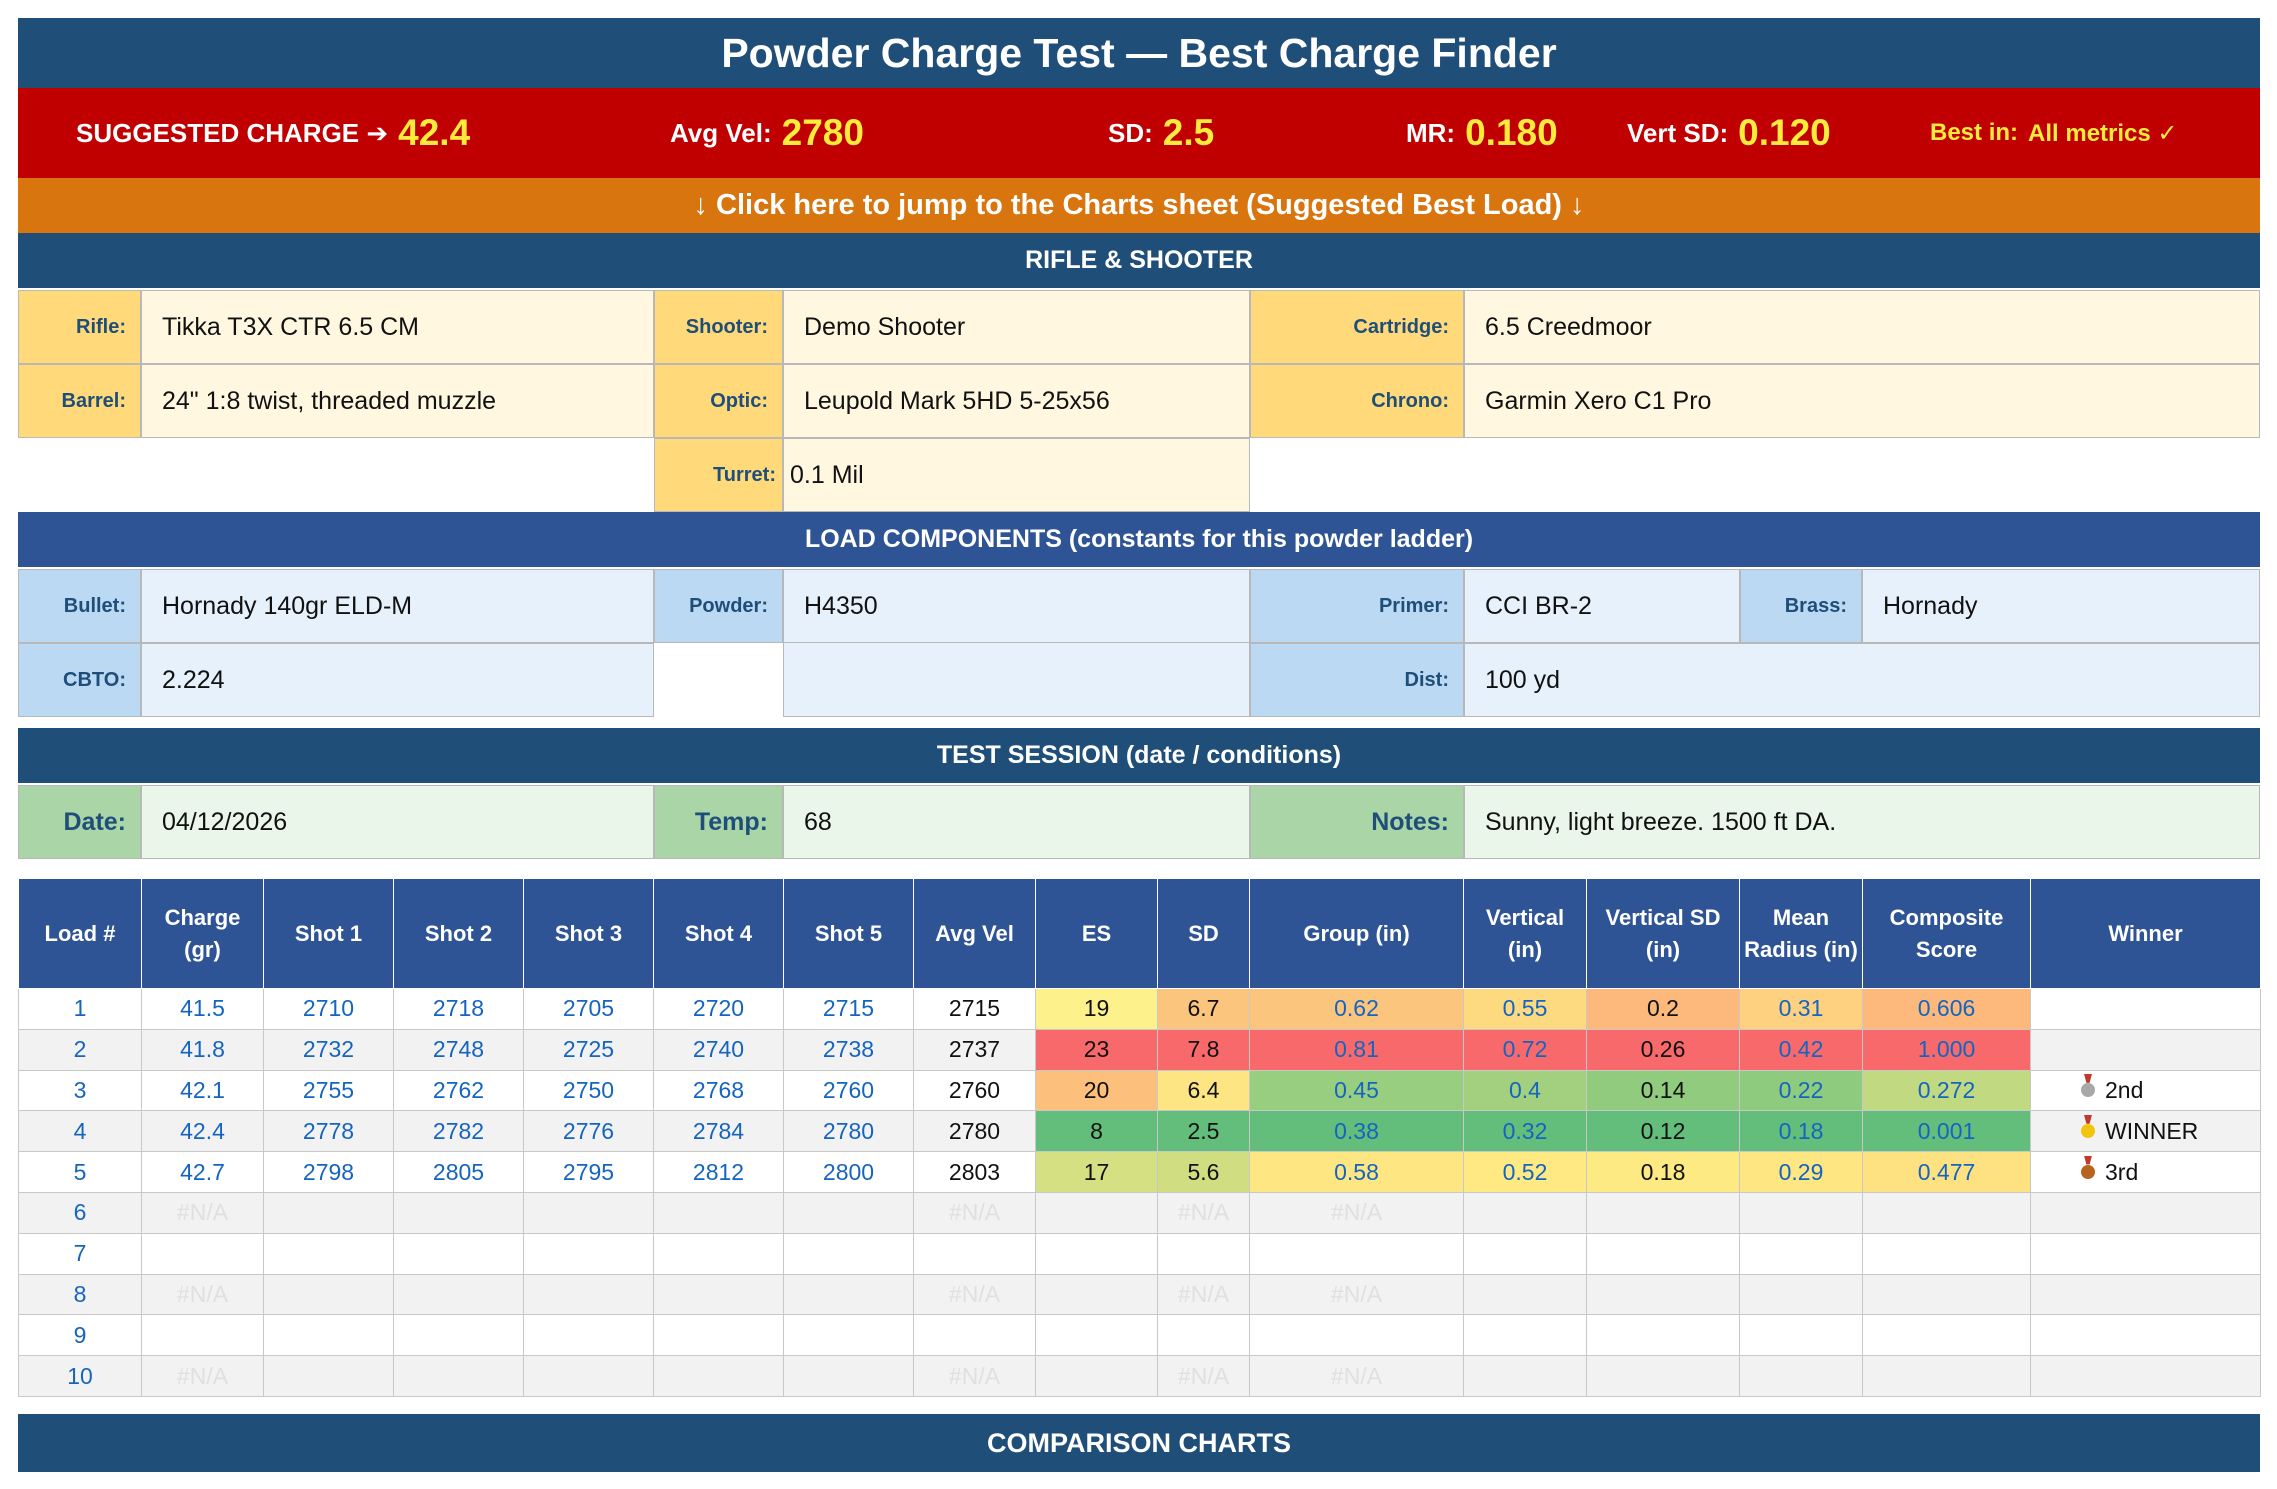 This screenshot has height=1489, width=2277. What do you see at coordinates (718, 1009) in the screenshot?
I see `cell-shot-4: 2720` at bounding box center [718, 1009].